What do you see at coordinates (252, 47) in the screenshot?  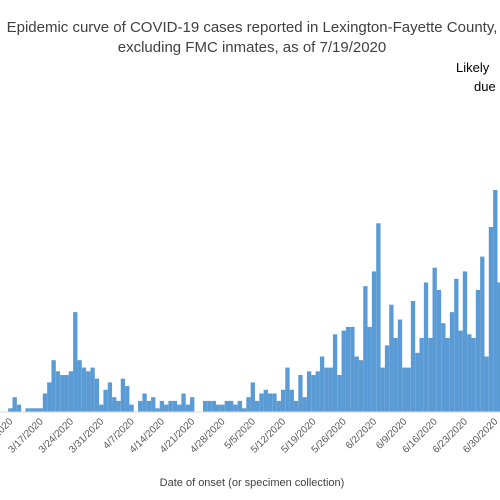 I see `chart-subtitle: excluding FMC inmates, as of 7/19/2020` at bounding box center [252, 47].